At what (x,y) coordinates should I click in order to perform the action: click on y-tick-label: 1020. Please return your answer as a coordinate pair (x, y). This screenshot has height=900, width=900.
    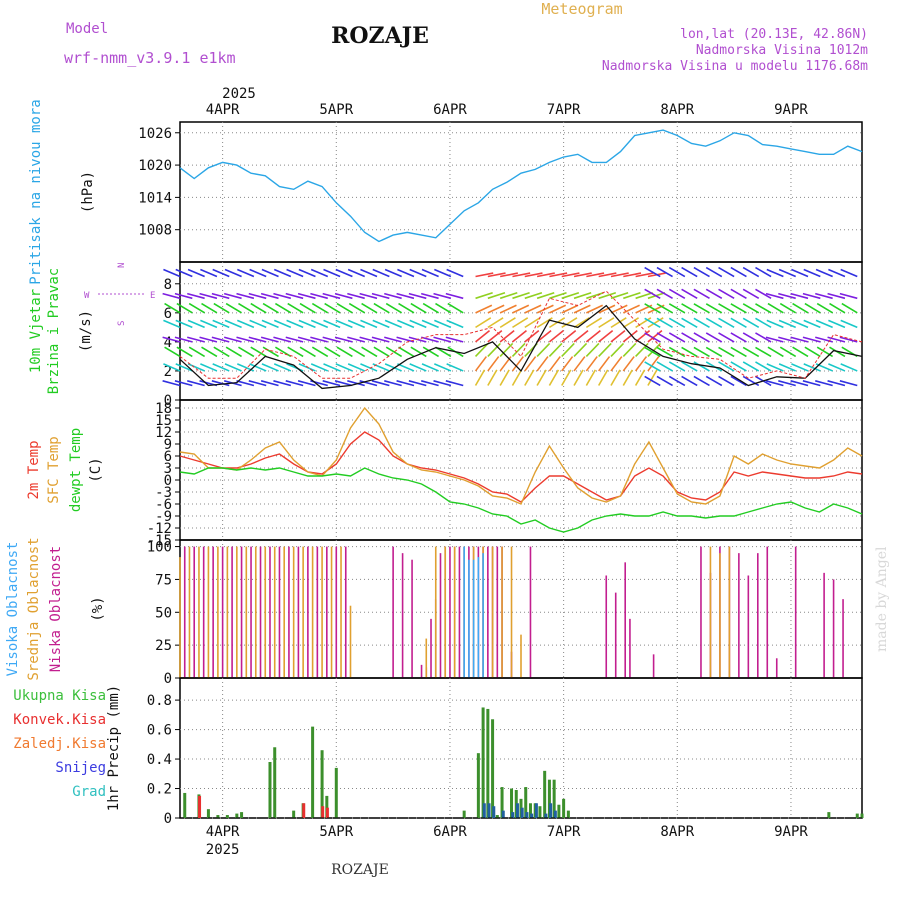
    Looking at the image, I should click on (155, 166).